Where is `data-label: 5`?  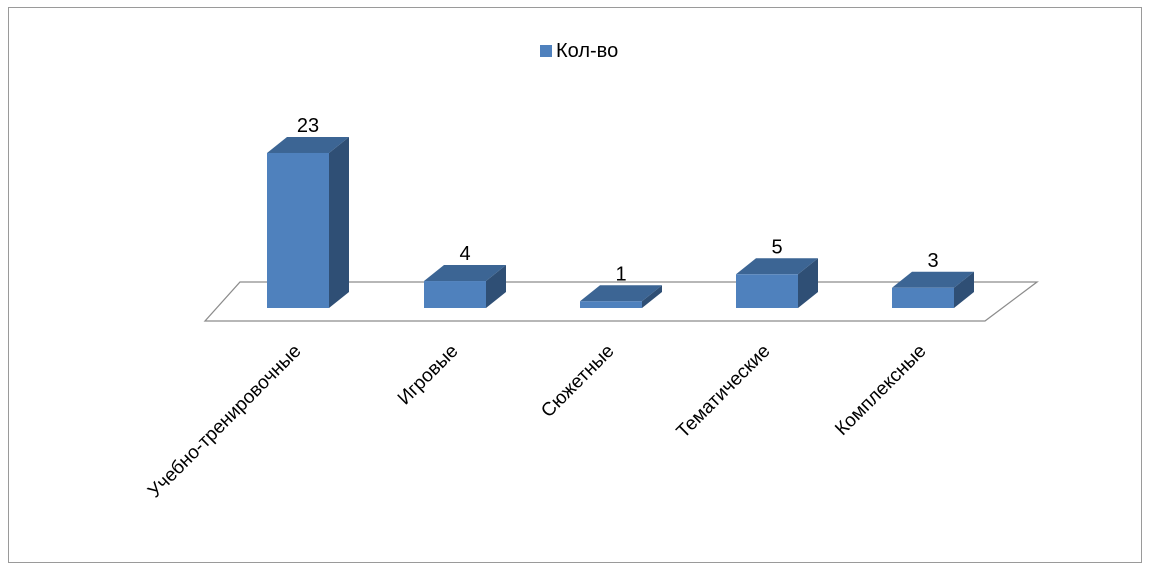
data-label: 5 is located at coordinates (776, 247).